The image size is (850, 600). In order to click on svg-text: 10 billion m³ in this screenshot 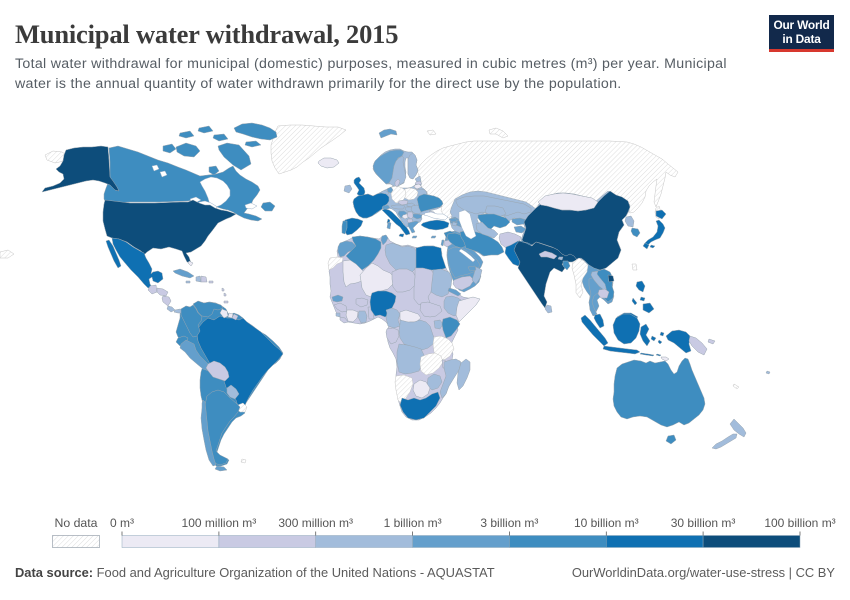, I will do `click(606, 523)`.